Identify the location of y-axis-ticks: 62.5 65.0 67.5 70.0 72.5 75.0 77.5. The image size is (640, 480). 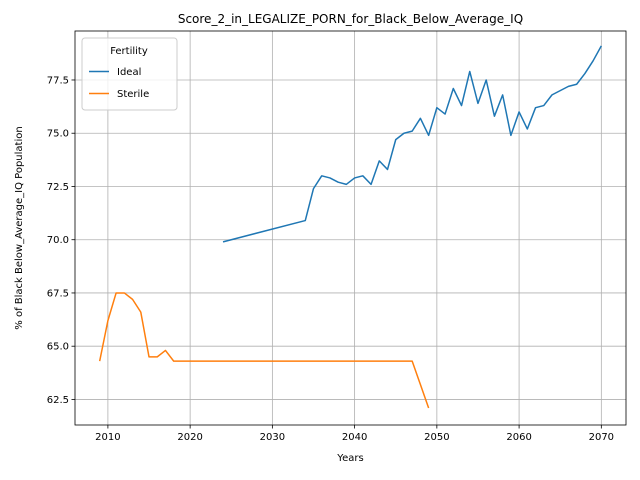
(61, 240).